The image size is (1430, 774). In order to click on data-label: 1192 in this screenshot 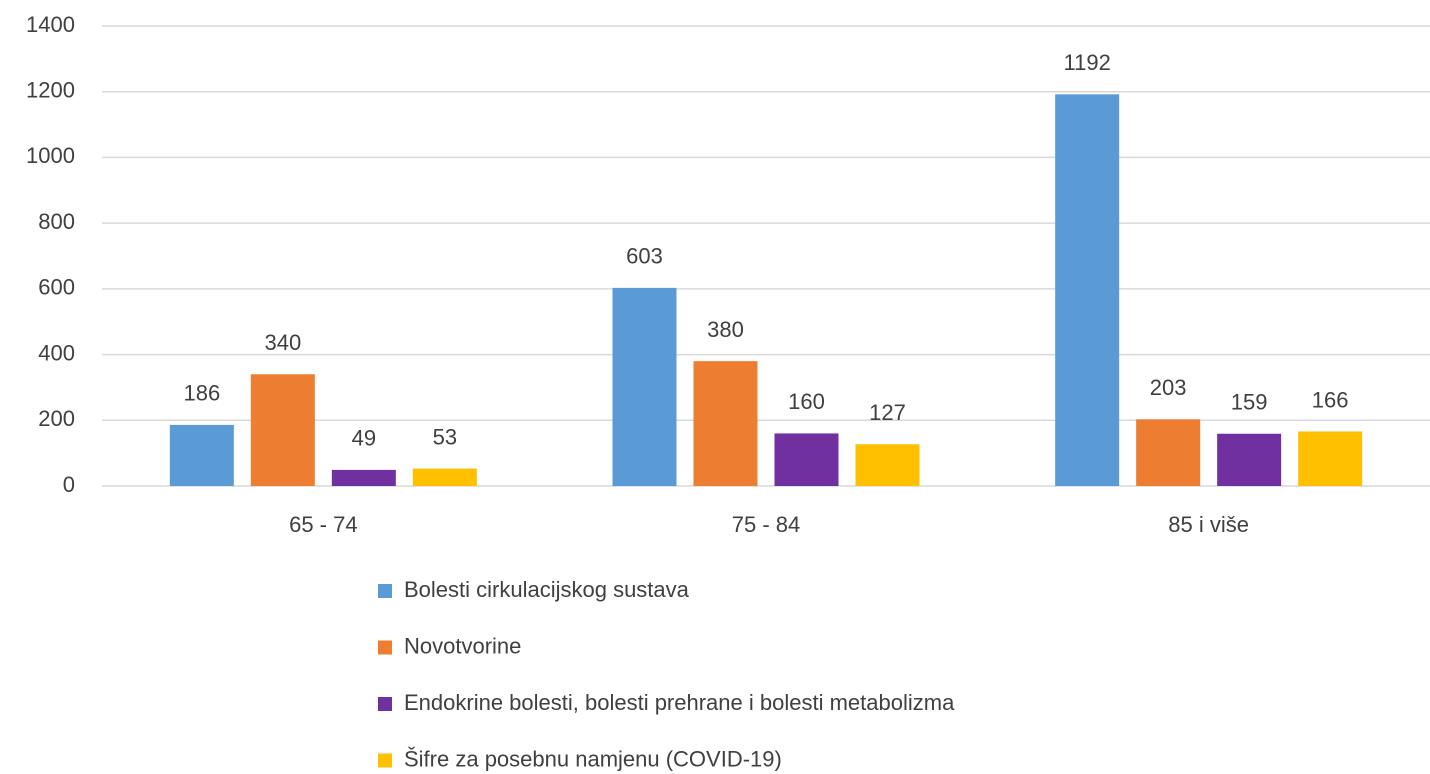, I will do `click(1087, 62)`.